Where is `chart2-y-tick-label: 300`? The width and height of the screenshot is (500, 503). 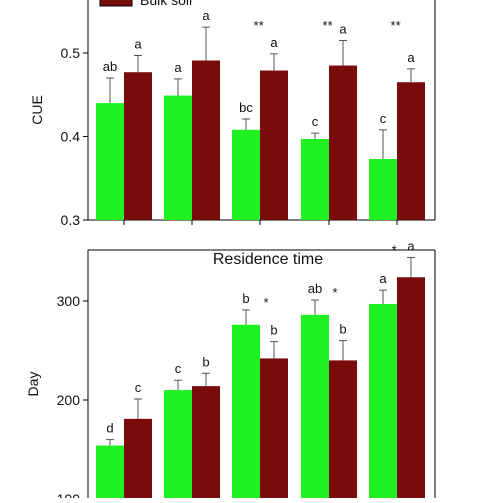 chart2-y-tick-label: 300 is located at coordinates (69, 301).